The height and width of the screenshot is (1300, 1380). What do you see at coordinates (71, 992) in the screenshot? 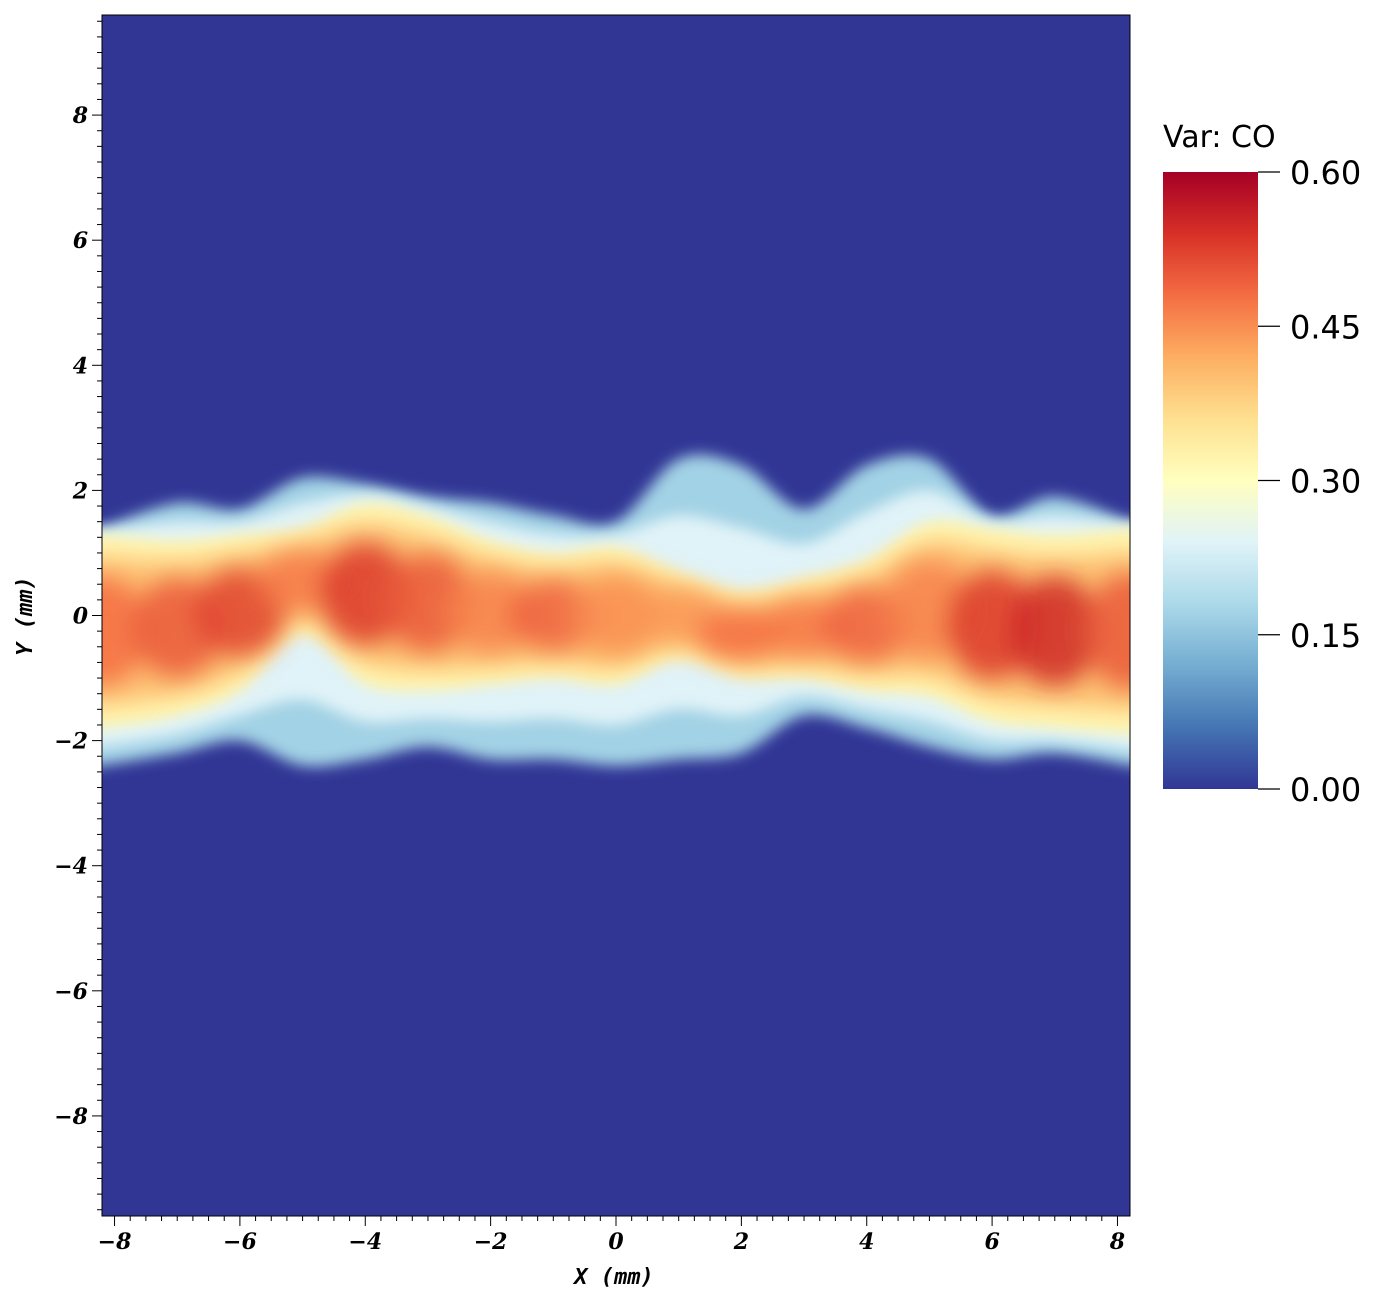
I see `y-tick-label: −6` at bounding box center [71, 992].